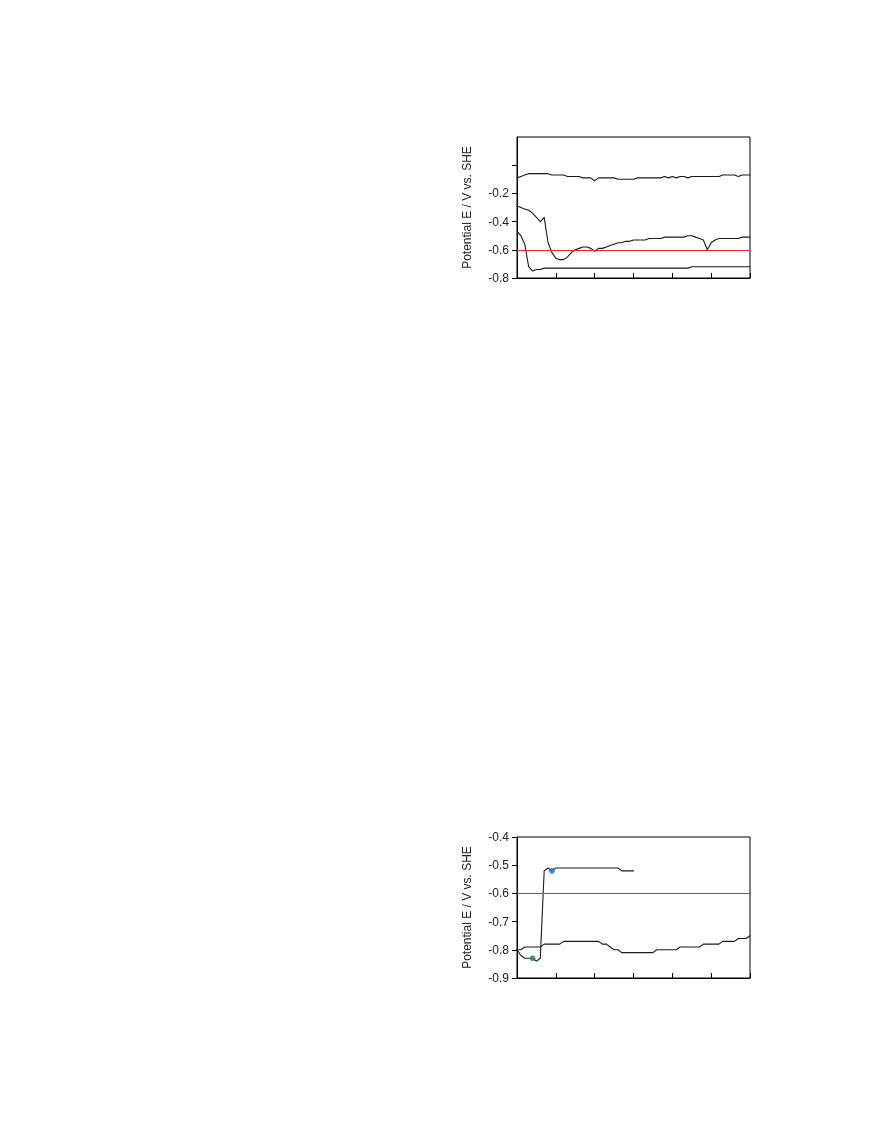  I want to click on y-tick-label: -0.2, so click(499, 193).